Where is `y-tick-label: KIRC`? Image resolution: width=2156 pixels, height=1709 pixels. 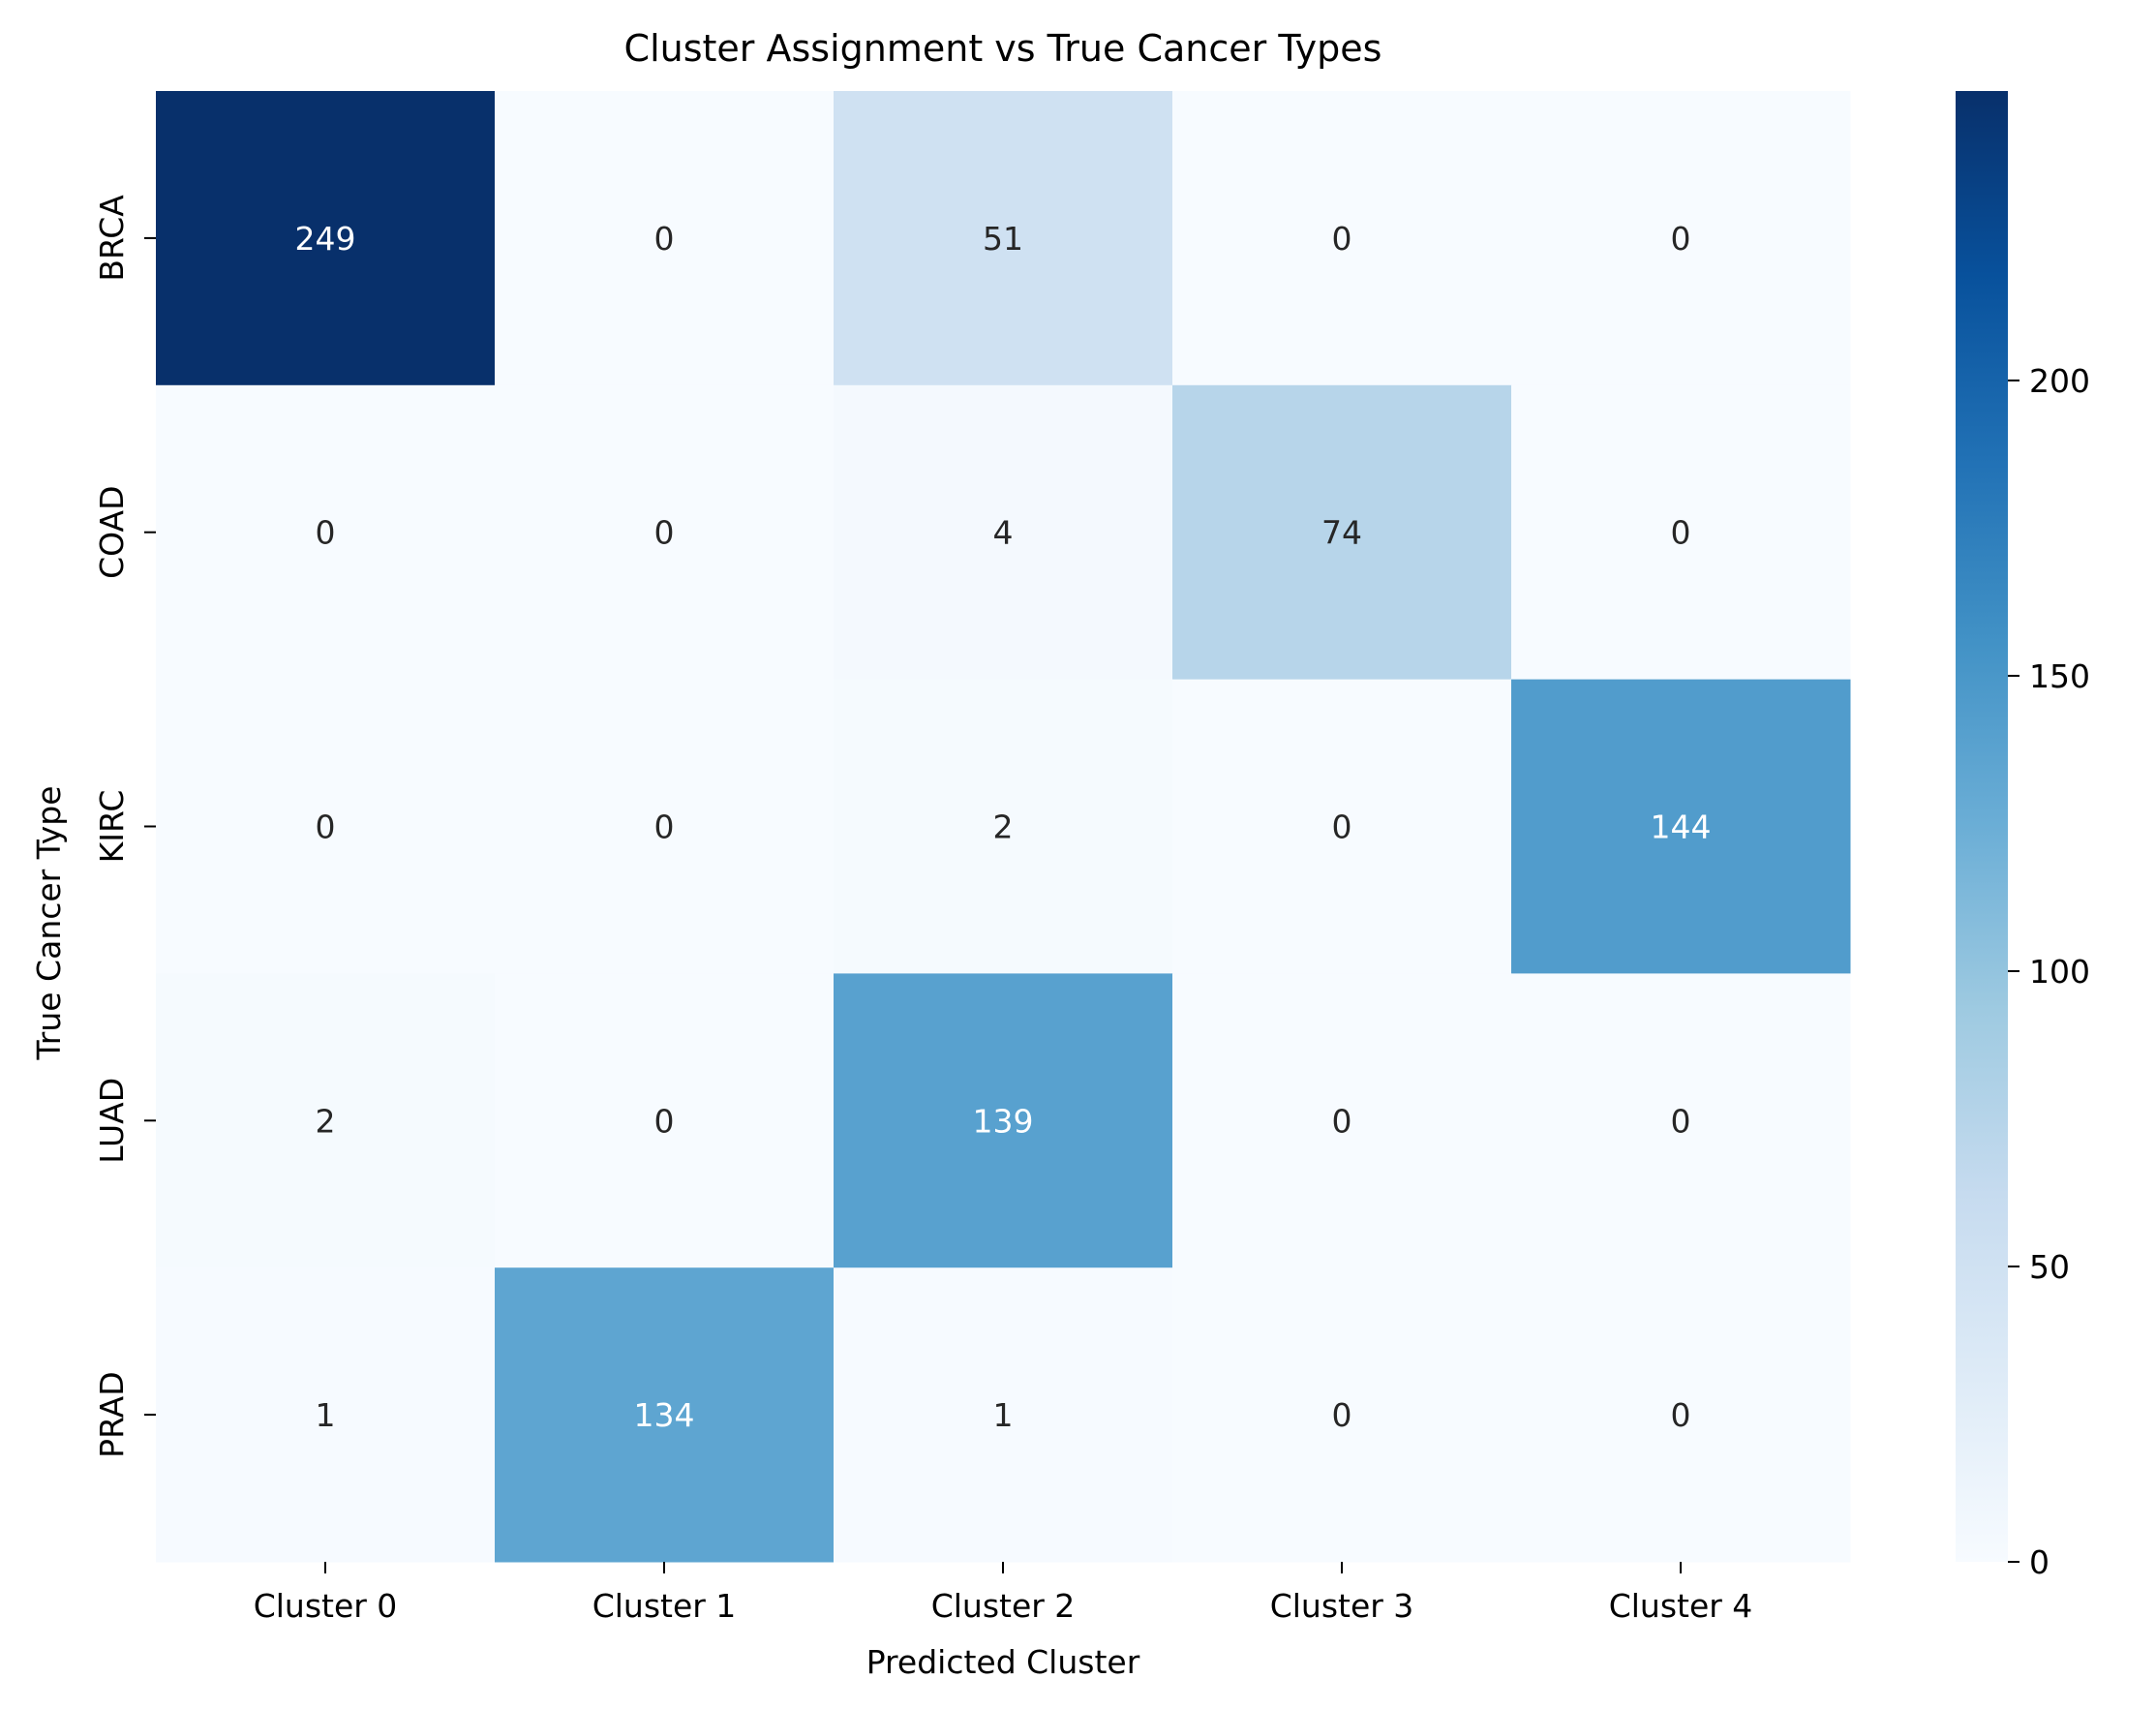
y-tick-label: KIRC is located at coordinates (112, 827).